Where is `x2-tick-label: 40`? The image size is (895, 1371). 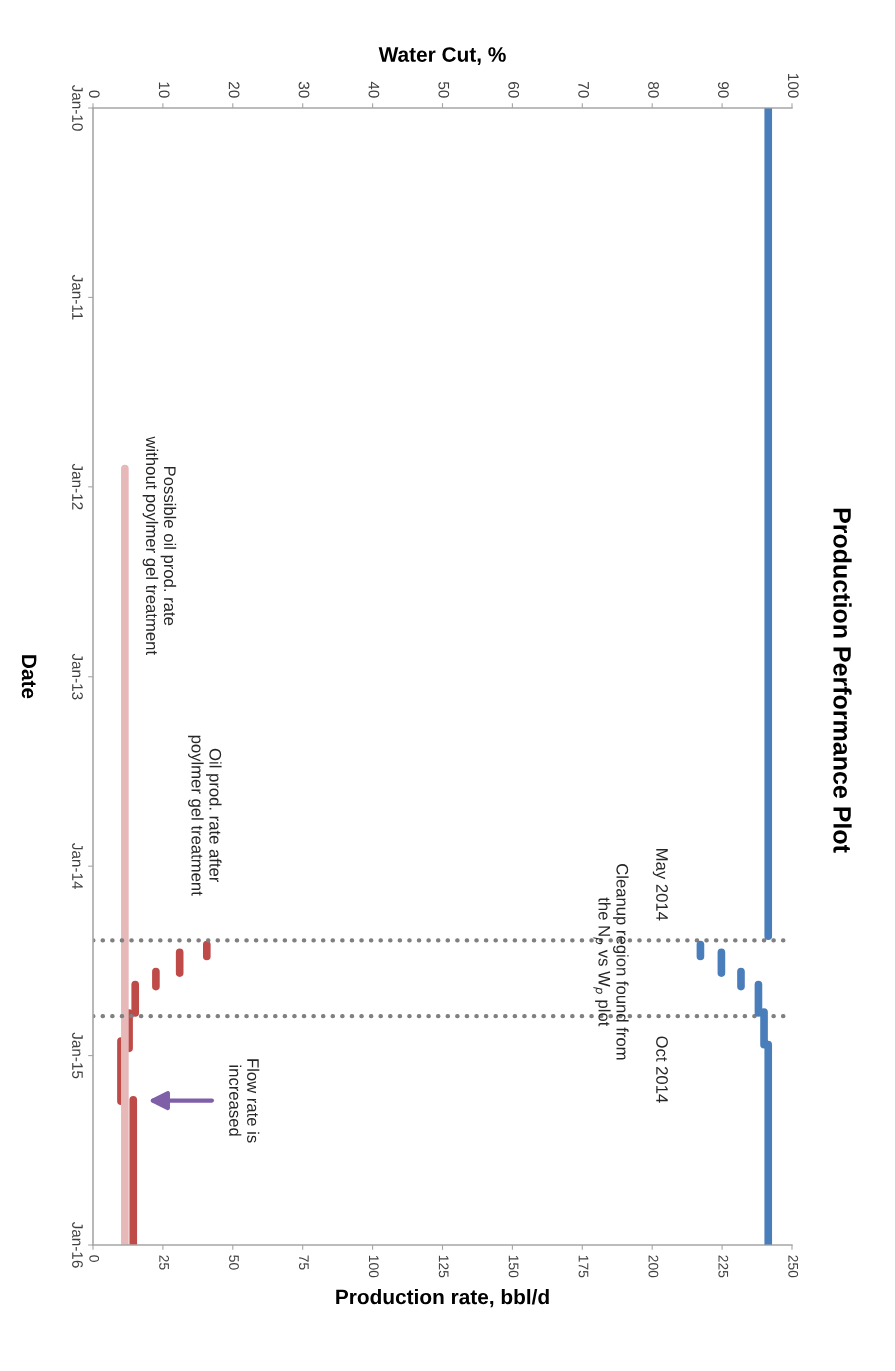 x2-tick-label: 40 is located at coordinates (374, 89).